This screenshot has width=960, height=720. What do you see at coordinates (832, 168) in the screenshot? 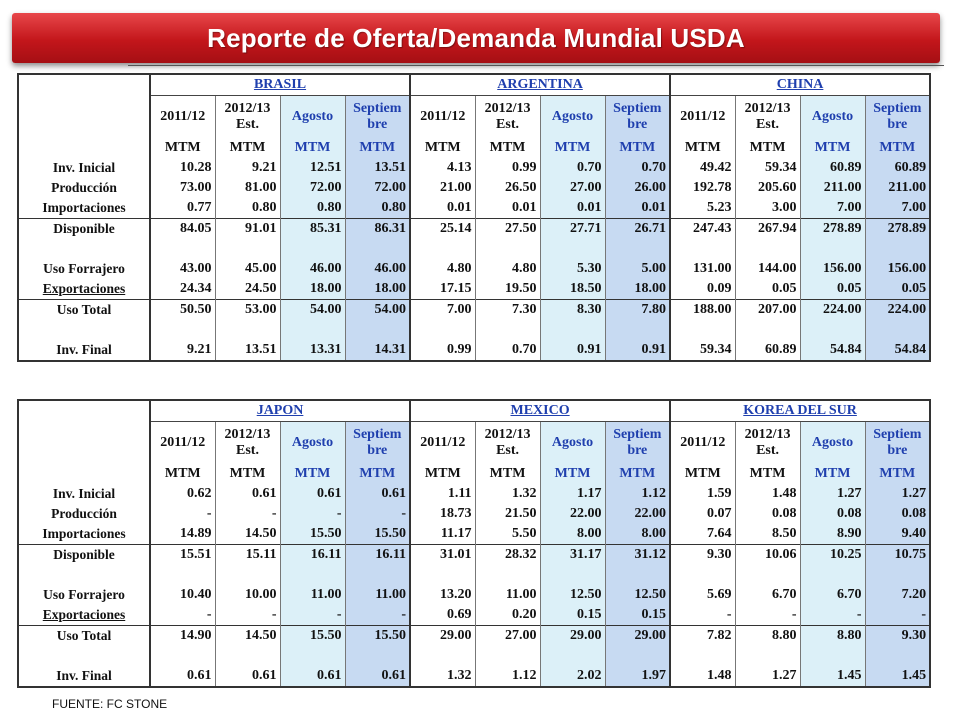
I see `cell-china-c3: 60.89` at bounding box center [832, 168].